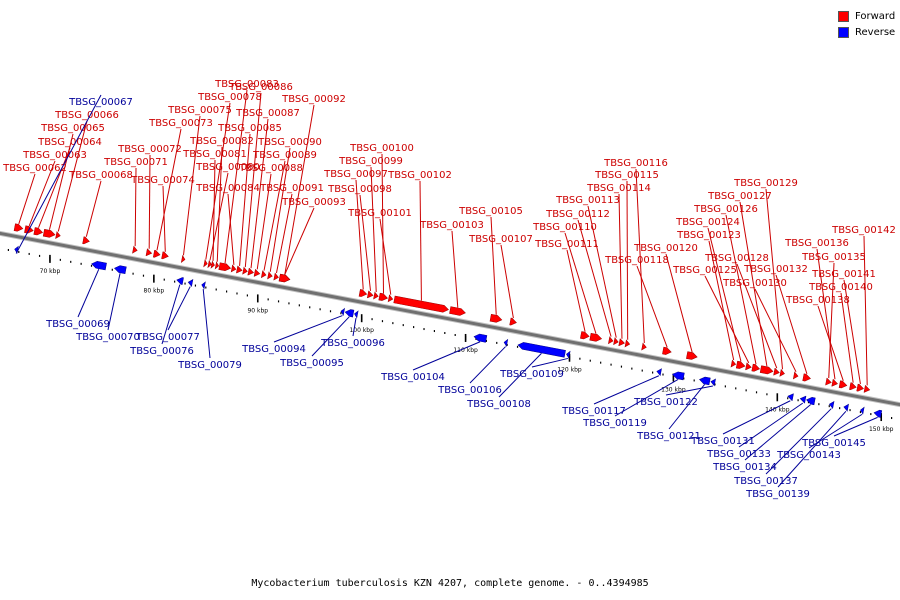 This screenshot has width=900, height=600. Describe the element at coordinates (227, 188) in the screenshot. I see `gene-label-TBSG_00084: TBSG_00084` at that location.